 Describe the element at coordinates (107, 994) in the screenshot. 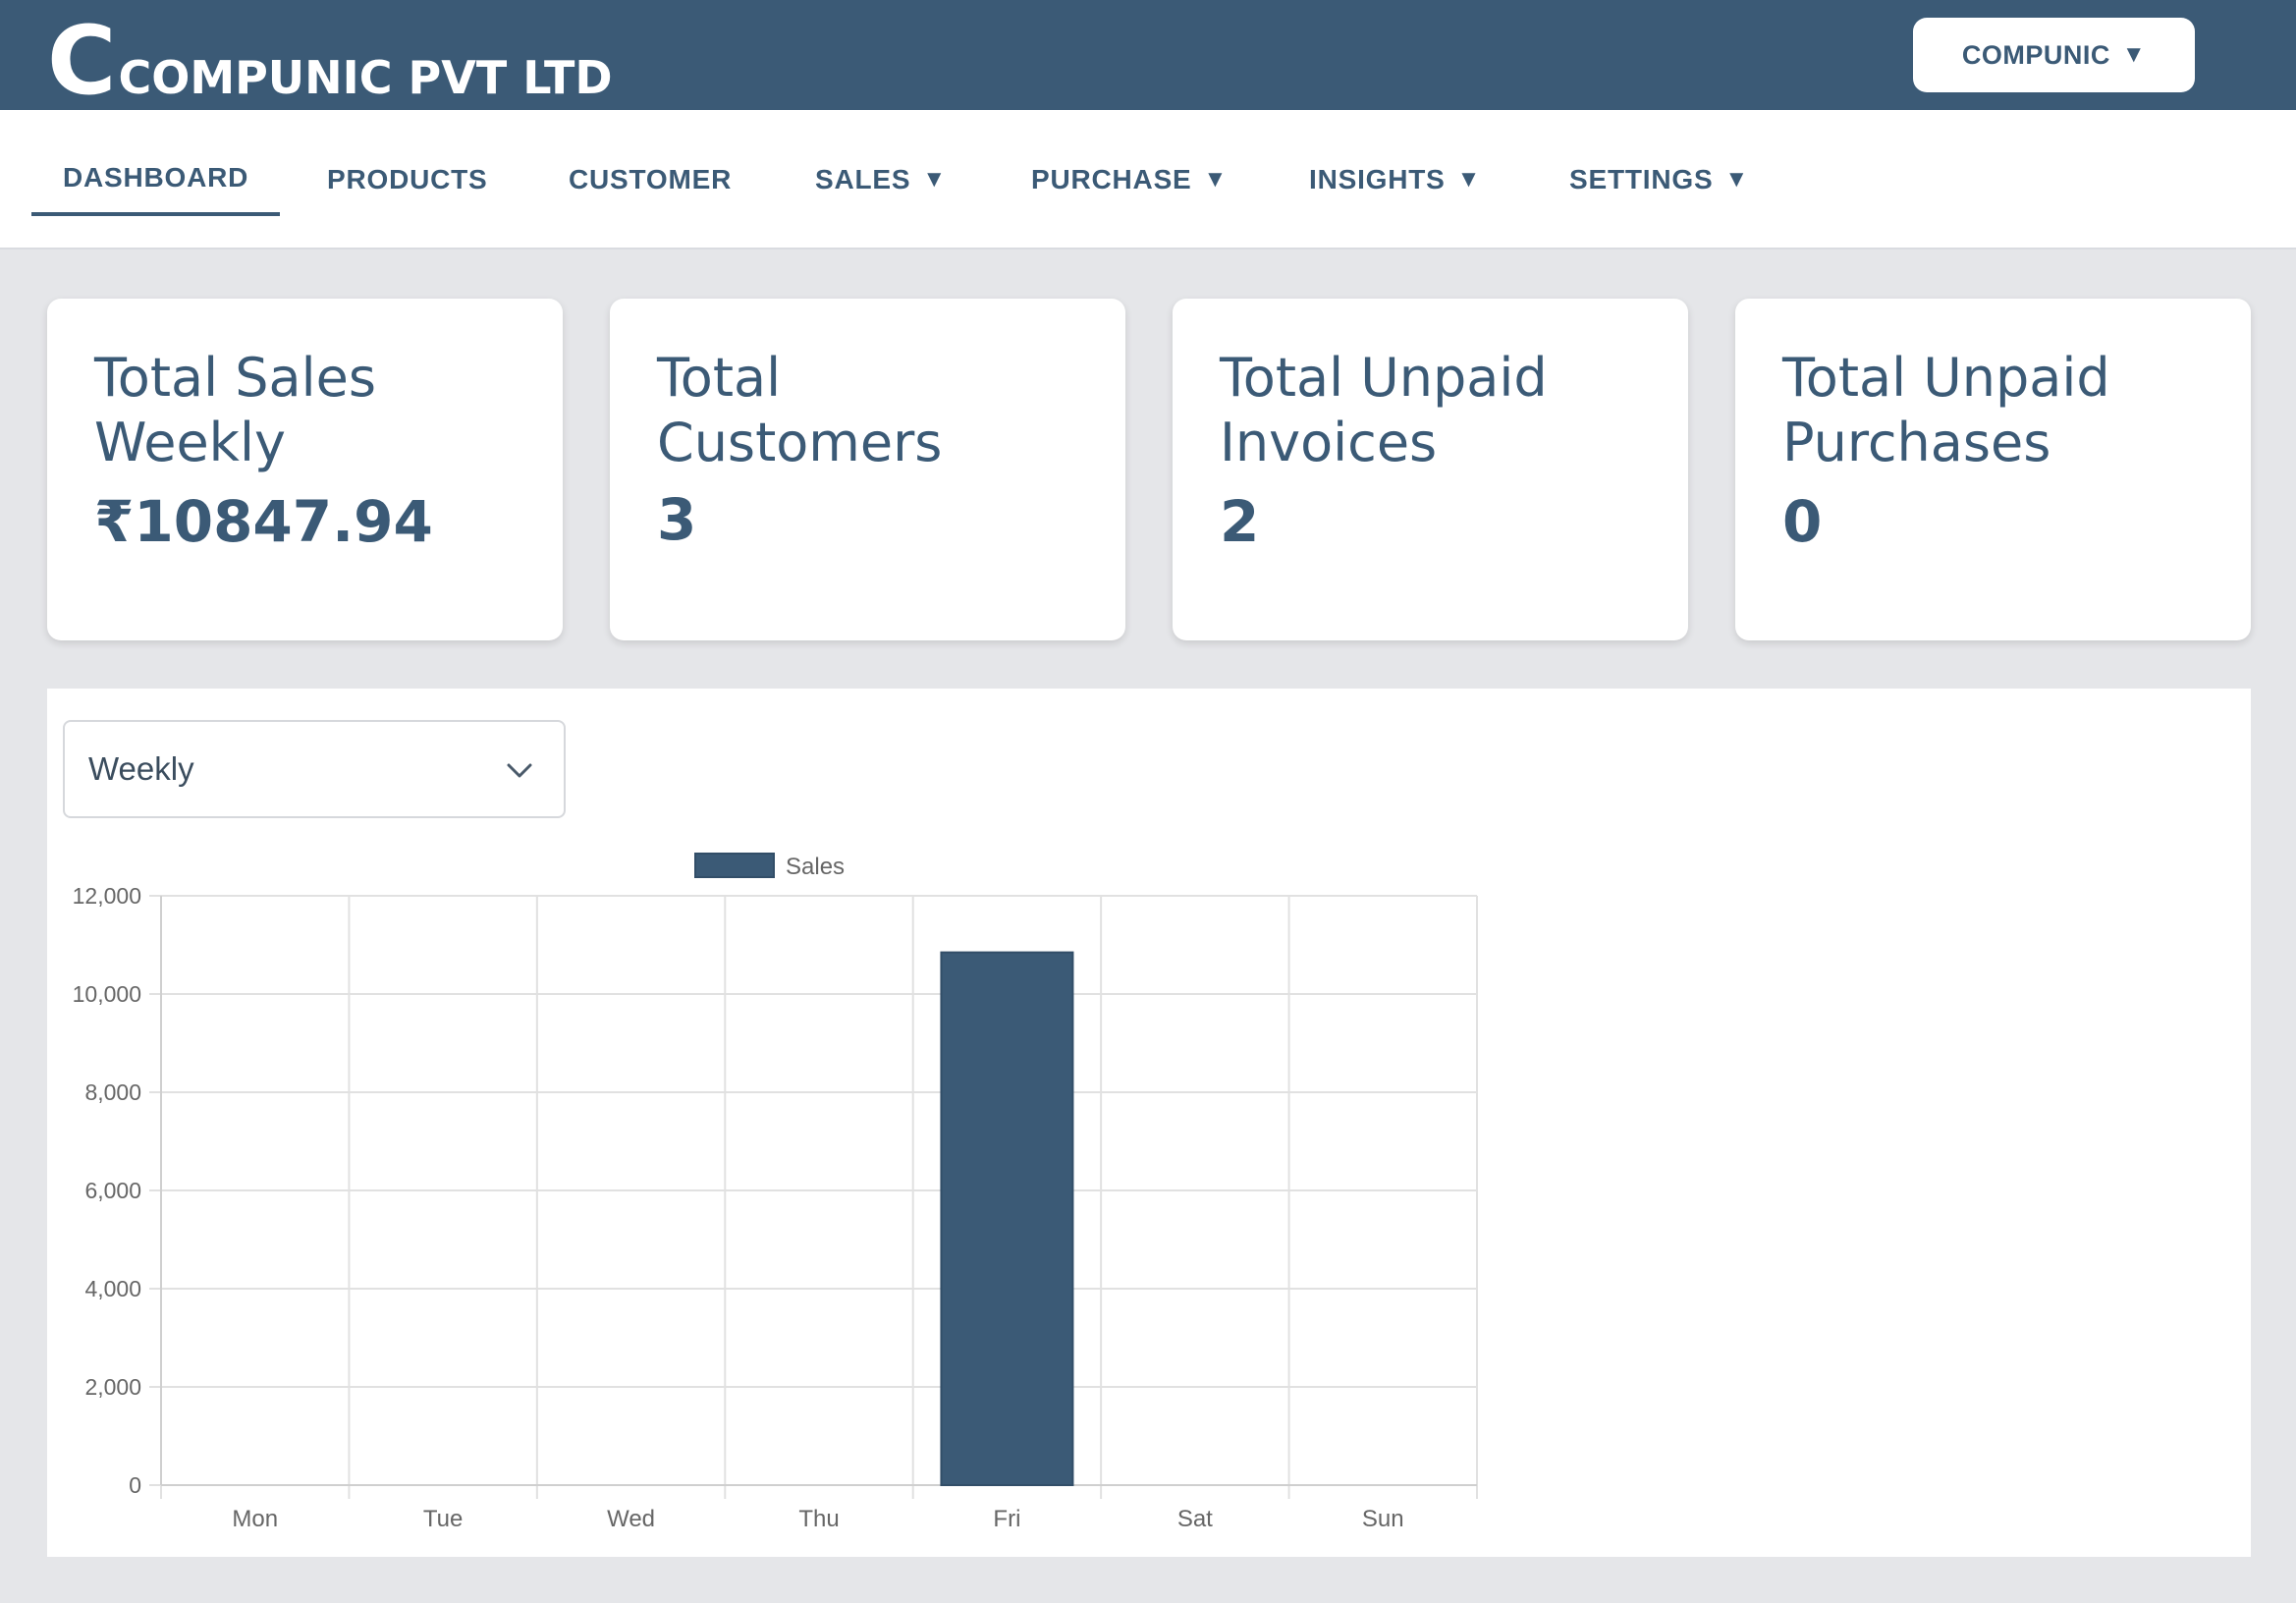

I see `y-tick-label: 10,000` at that location.